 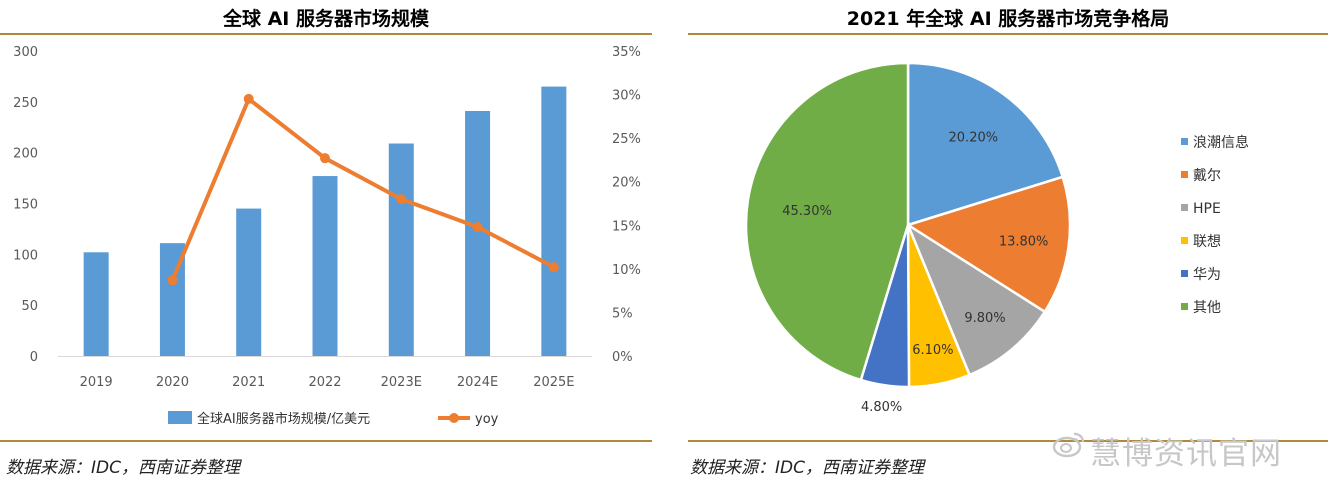 What do you see at coordinates (454, 418) in the screenshot?
I see `legend-swatch-point` at bounding box center [454, 418].